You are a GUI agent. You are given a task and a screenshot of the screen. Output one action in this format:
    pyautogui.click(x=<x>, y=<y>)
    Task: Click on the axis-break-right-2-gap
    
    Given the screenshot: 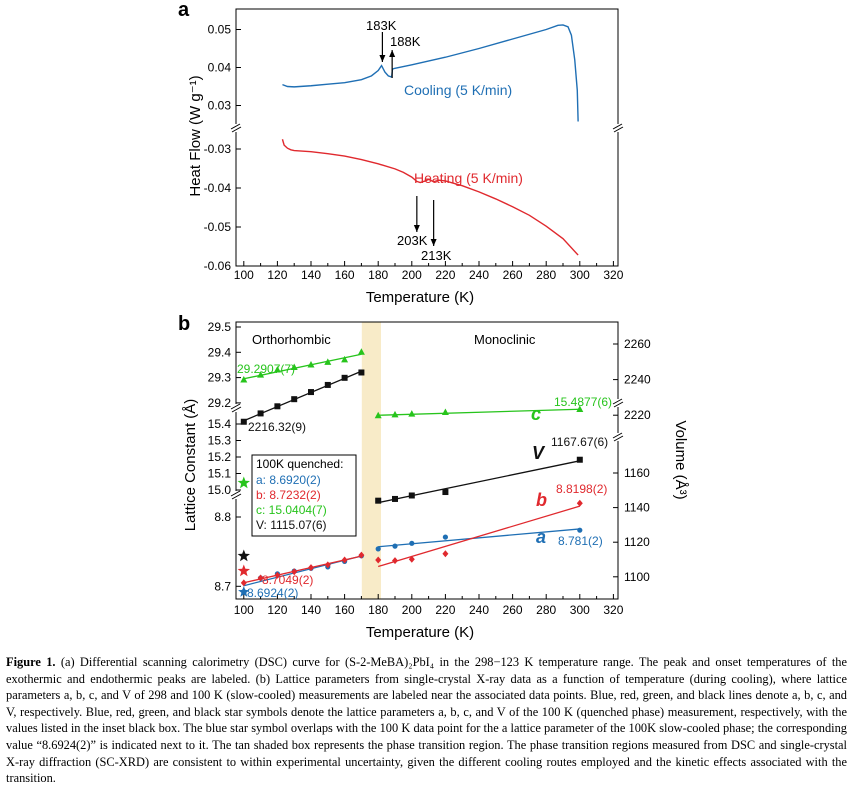 What is the action you would take?
    pyautogui.click(x=618, y=437)
    